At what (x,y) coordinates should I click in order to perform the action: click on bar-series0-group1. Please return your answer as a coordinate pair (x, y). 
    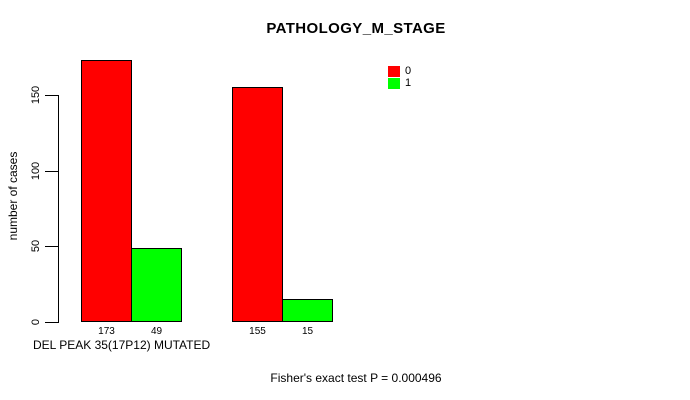
    Looking at the image, I should click on (106, 191).